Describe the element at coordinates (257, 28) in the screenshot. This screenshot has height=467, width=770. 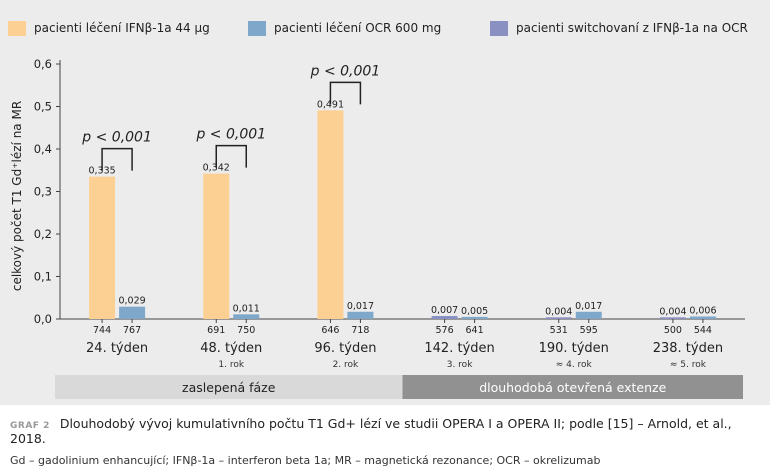
I see `legend-swatch-ocr` at that location.